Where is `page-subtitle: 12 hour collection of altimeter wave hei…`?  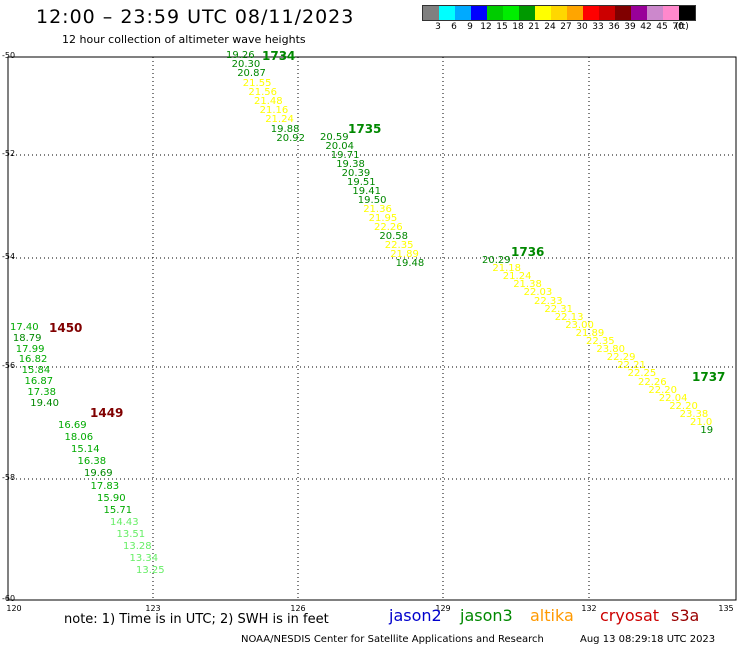
page-subtitle: 12 hour collection of altimeter wave hei… is located at coordinates (184, 39).